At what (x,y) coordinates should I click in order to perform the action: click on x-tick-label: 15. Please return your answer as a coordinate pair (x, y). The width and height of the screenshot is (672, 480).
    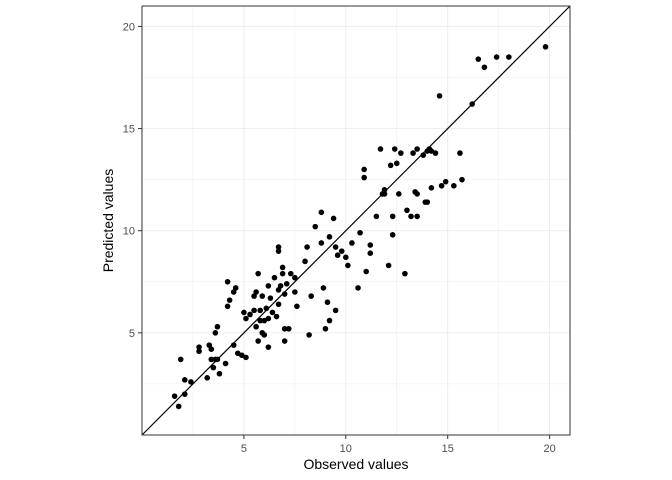
    Looking at the image, I should click on (448, 449).